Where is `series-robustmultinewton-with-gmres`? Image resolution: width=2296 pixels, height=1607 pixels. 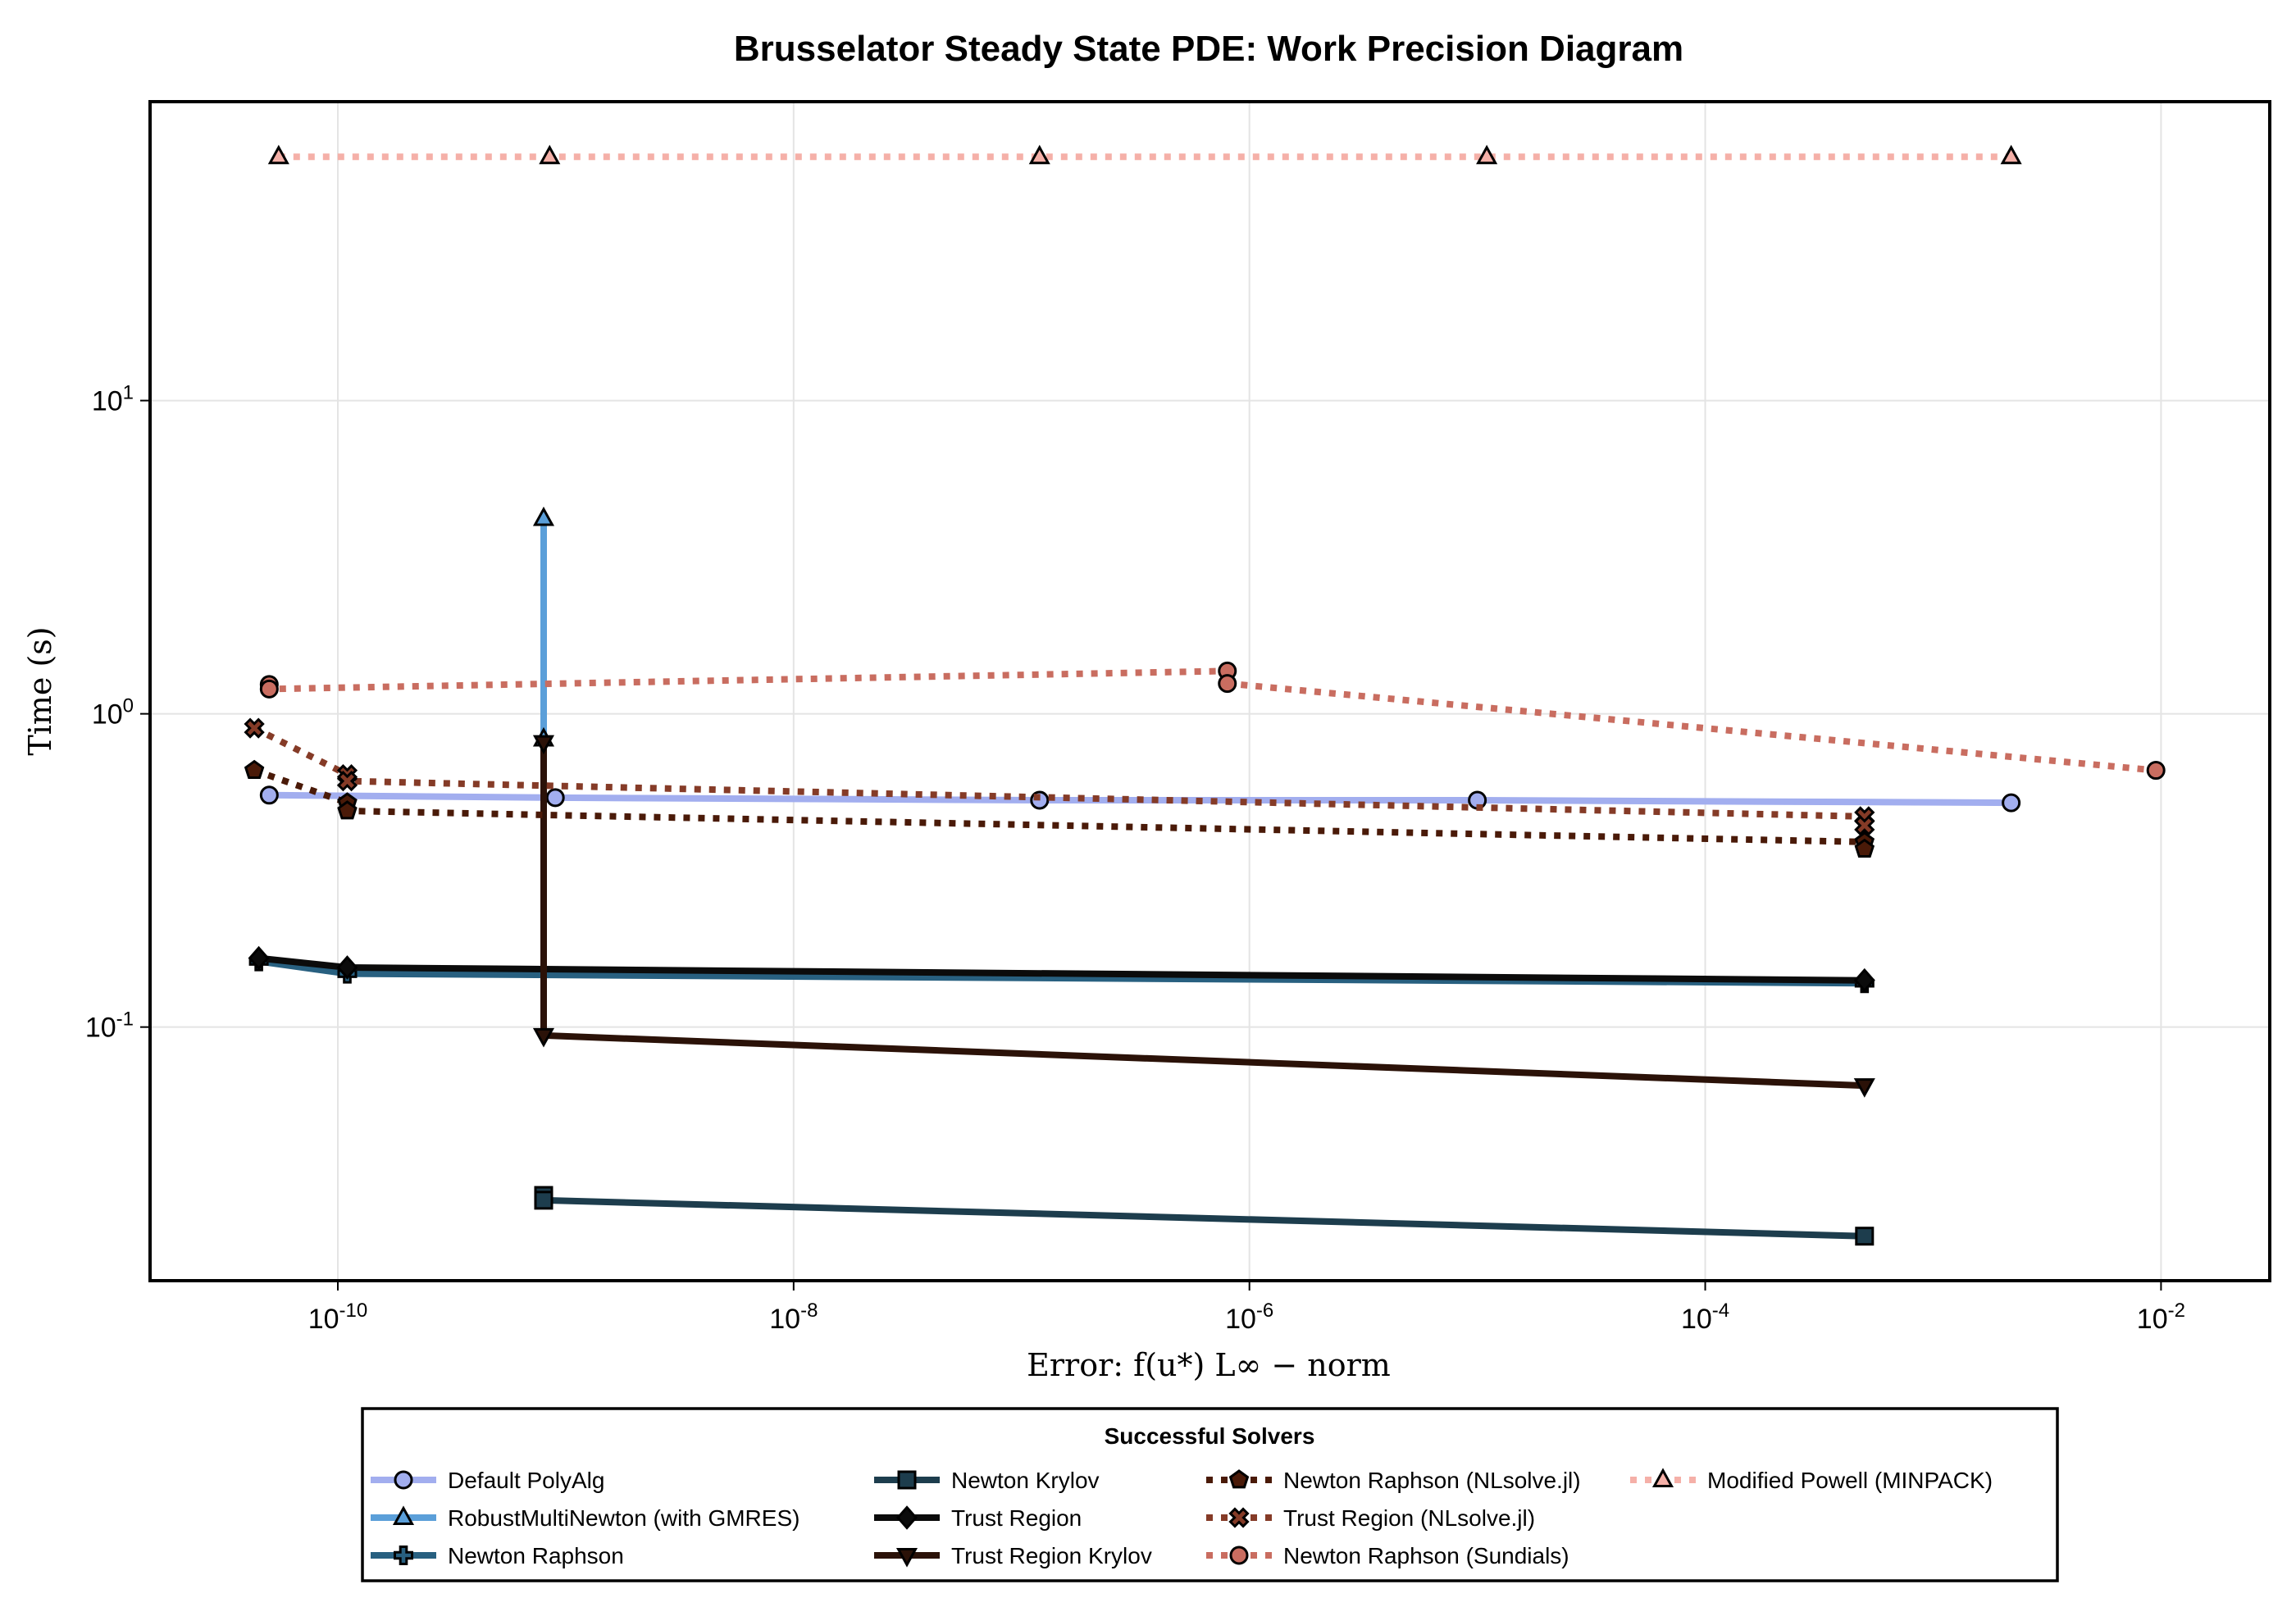 series-robustmultinewton-with-gmres is located at coordinates (543, 626).